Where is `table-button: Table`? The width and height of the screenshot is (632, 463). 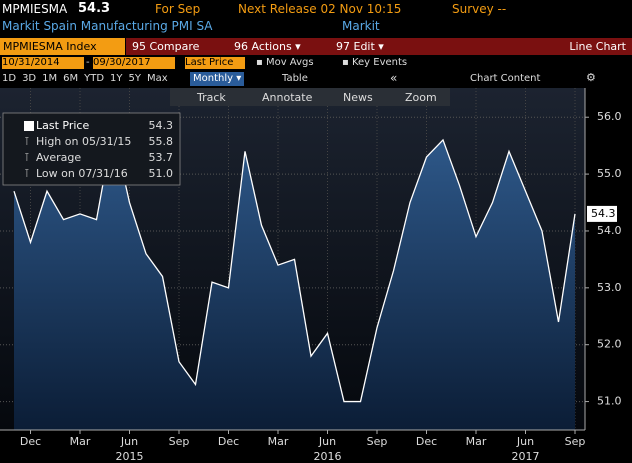
table-button: Table is located at coordinates (295, 78).